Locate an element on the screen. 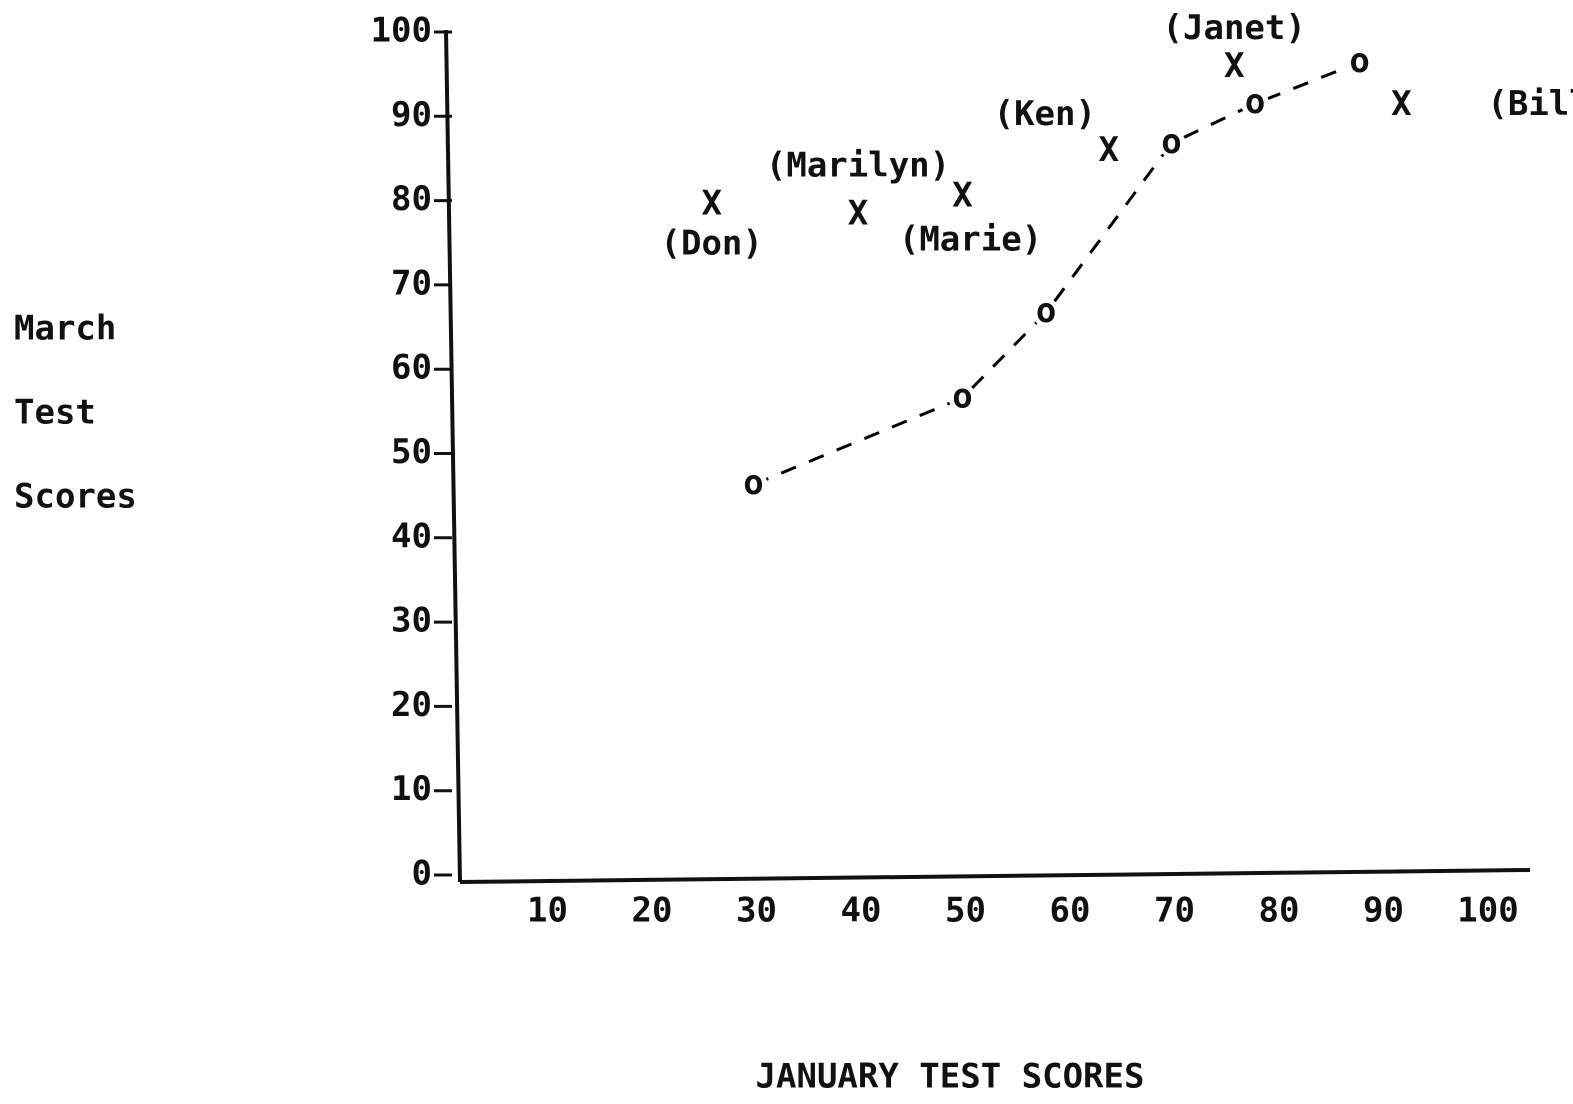 The image size is (1573, 1104). x-tick-label: 40 is located at coordinates (861, 911).